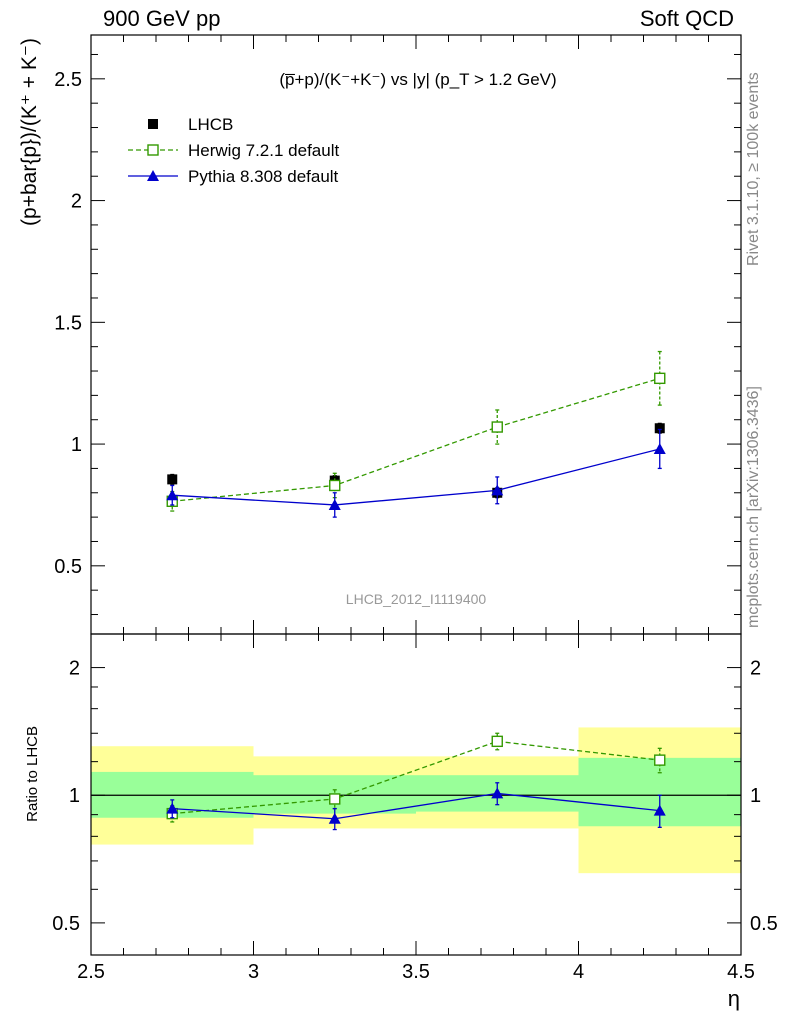 This screenshot has width=786, height=1024. I want to click on legend-label-0: LHCB, so click(210, 124).